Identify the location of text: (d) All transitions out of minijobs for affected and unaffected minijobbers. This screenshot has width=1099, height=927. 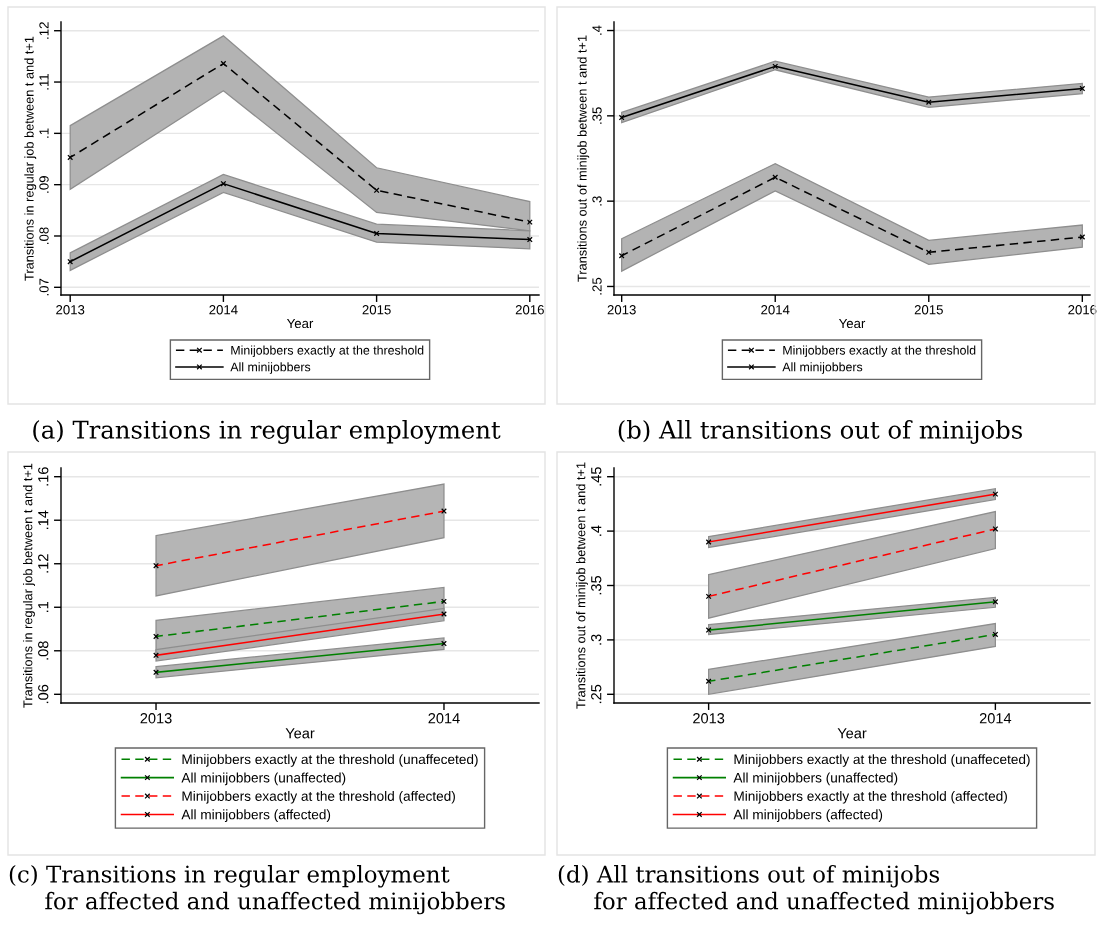
(806, 890).